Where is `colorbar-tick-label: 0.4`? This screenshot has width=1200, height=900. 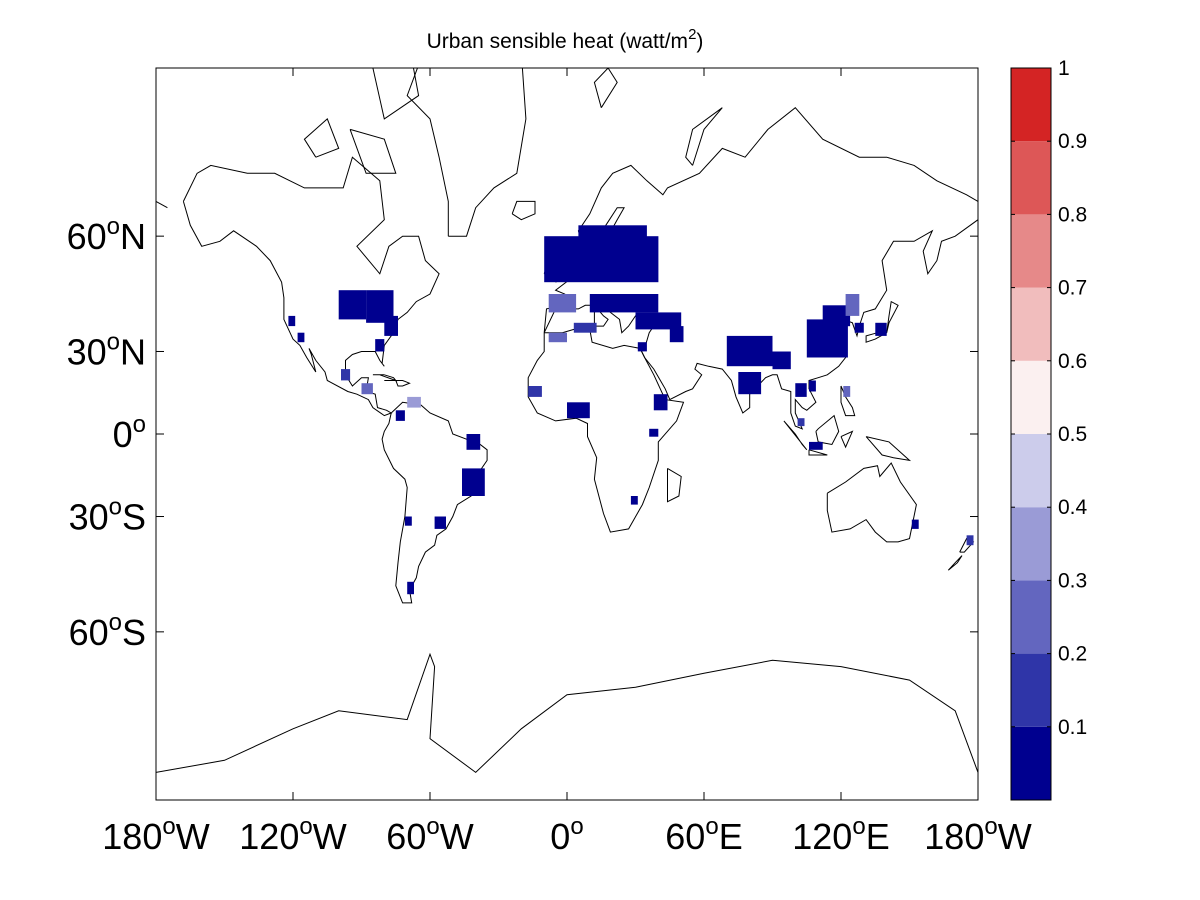 colorbar-tick-label: 0.4 is located at coordinates (1073, 507).